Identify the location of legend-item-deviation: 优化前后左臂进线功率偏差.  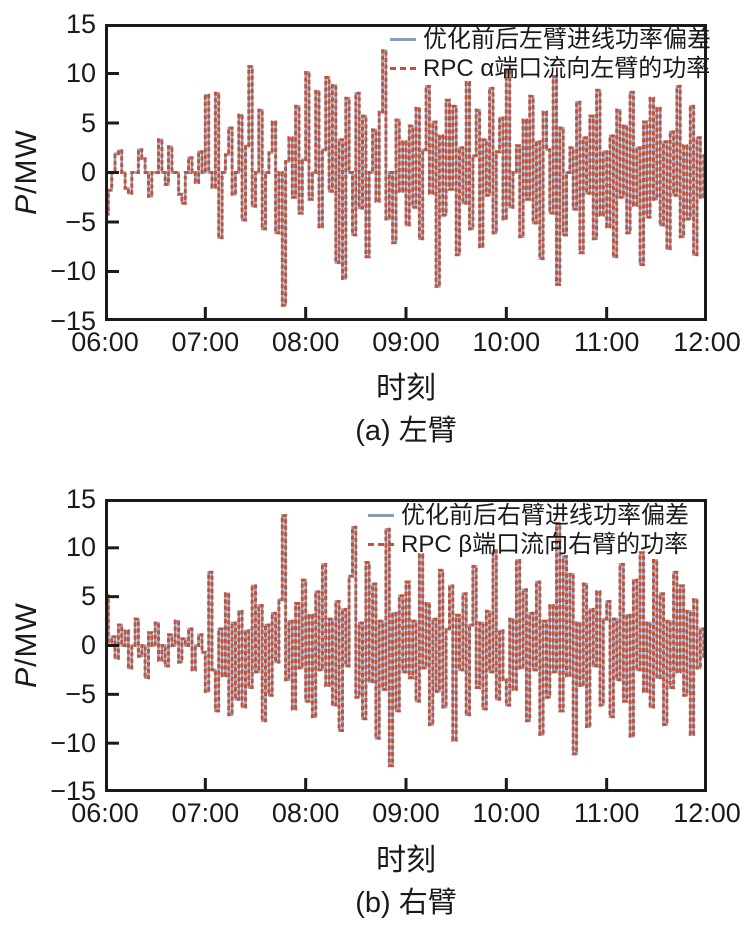
(550, 39).